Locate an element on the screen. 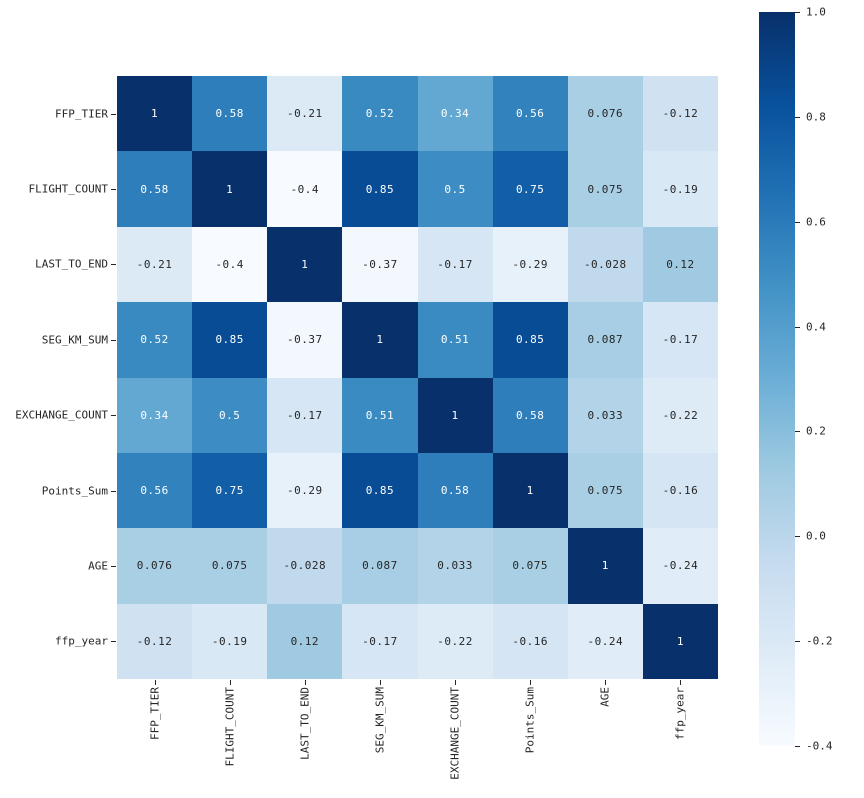 The width and height of the screenshot is (864, 798). heatmap-cell: -0.22 is located at coordinates (680, 415).